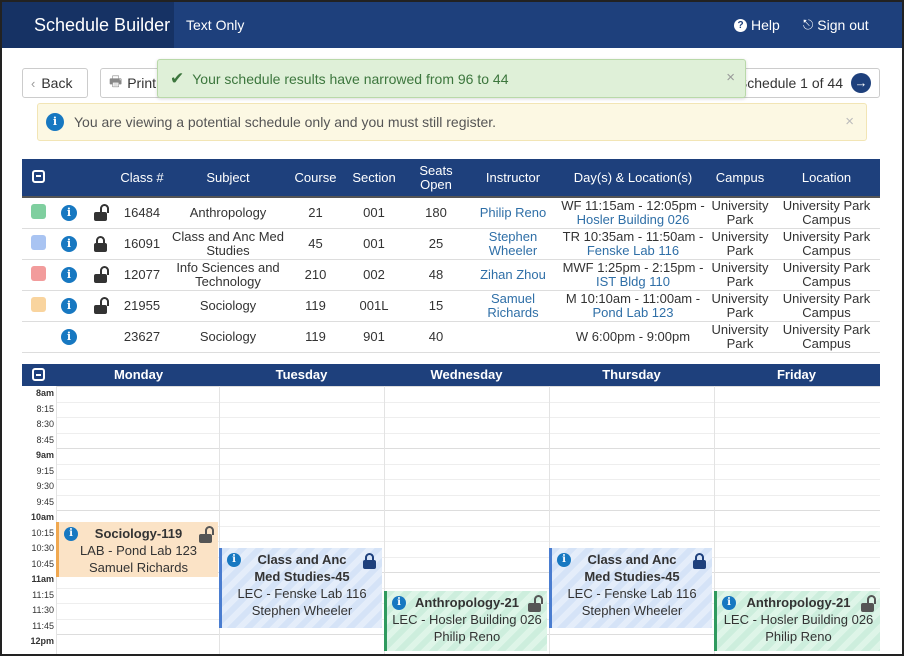 The height and width of the screenshot is (656, 904). What do you see at coordinates (38, 374) in the screenshot?
I see `collapse-calendar-icon` at bounding box center [38, 374].